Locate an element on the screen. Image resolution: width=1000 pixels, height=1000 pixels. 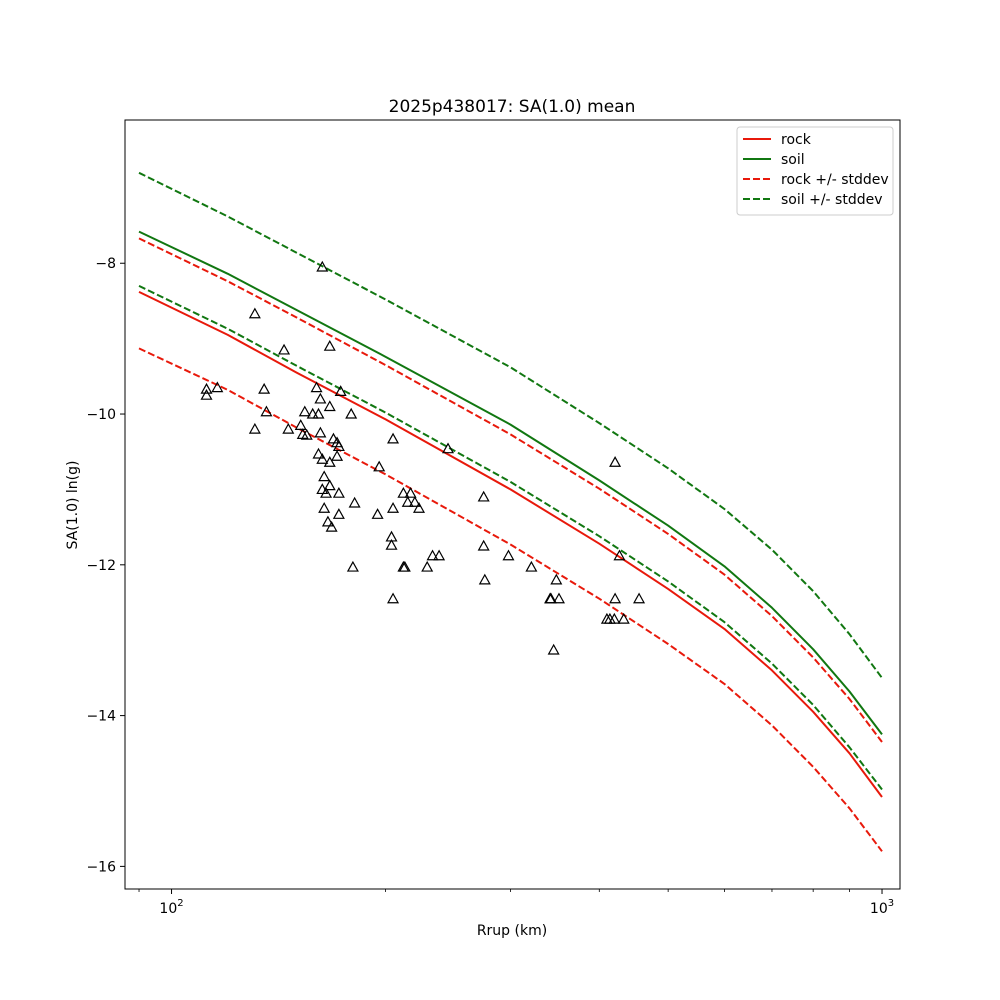
legend: rock soil rock +/- stddev soil +/- stddev is located at coordinates (815, 171).